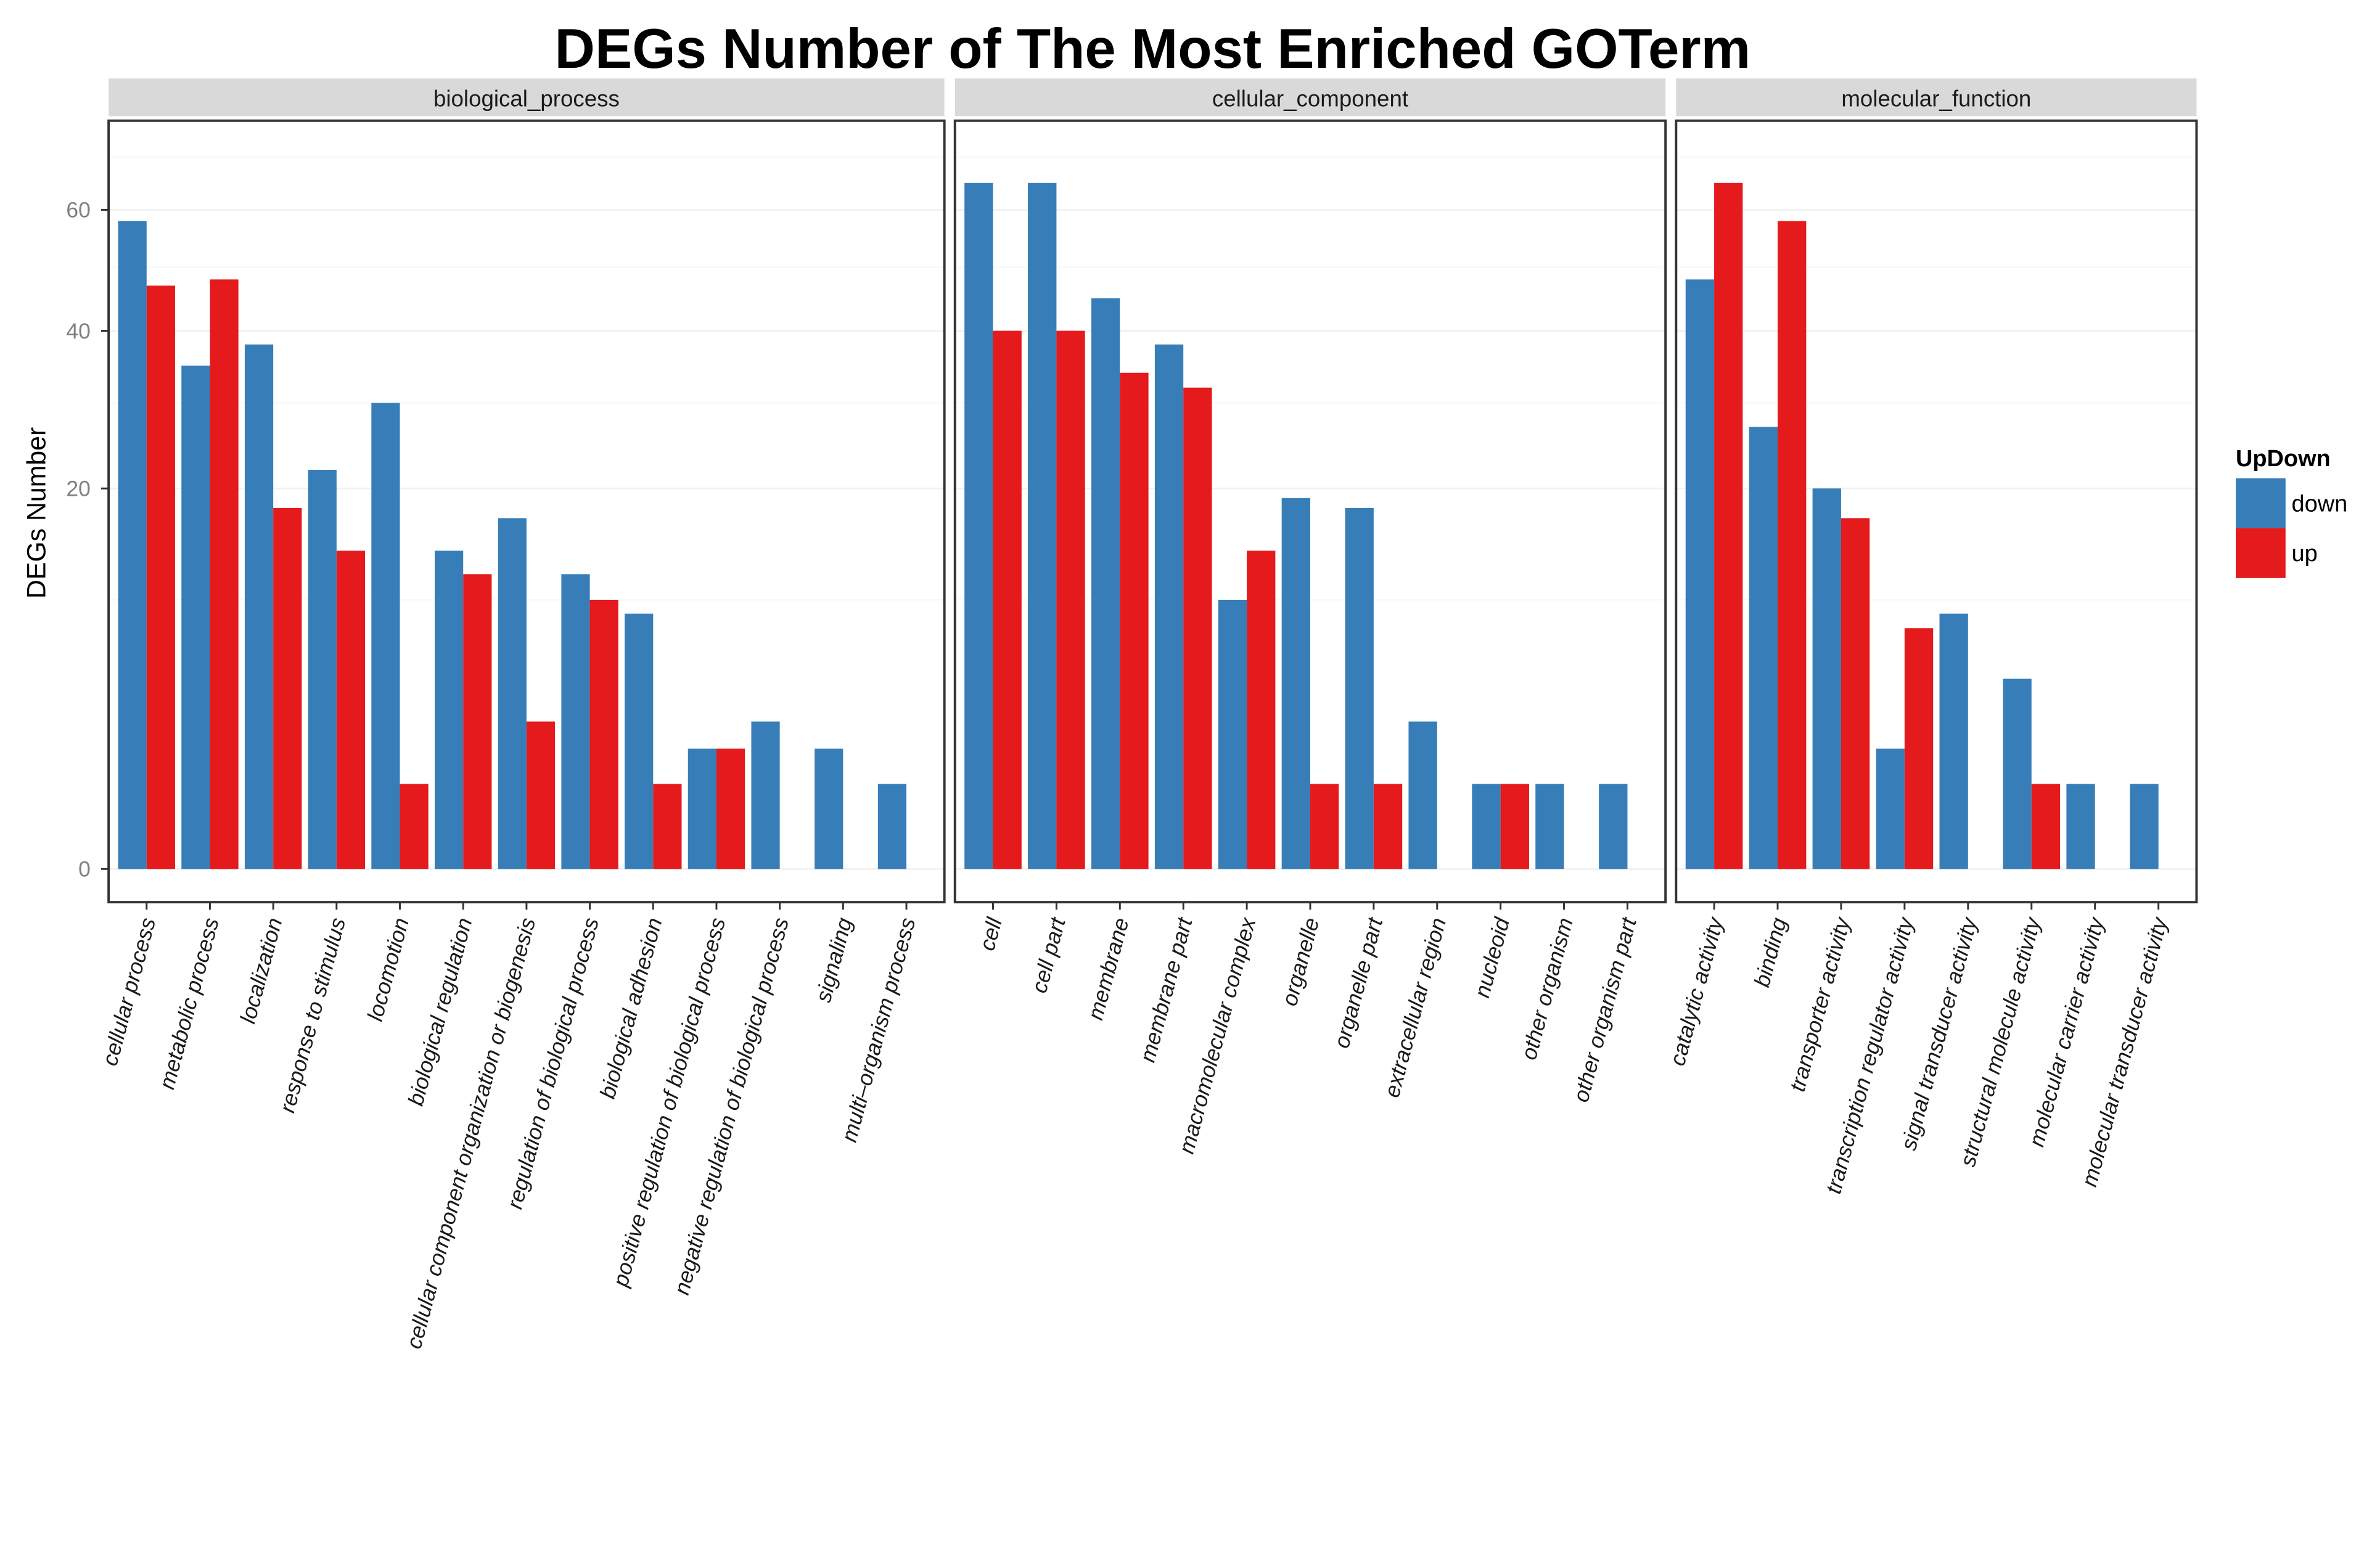 The width and height of the screenshot is (2364, 1568). Describe the element at coordinates (224, 574) in the screenshot. I see `bar-up-metabolic-process` at that location.